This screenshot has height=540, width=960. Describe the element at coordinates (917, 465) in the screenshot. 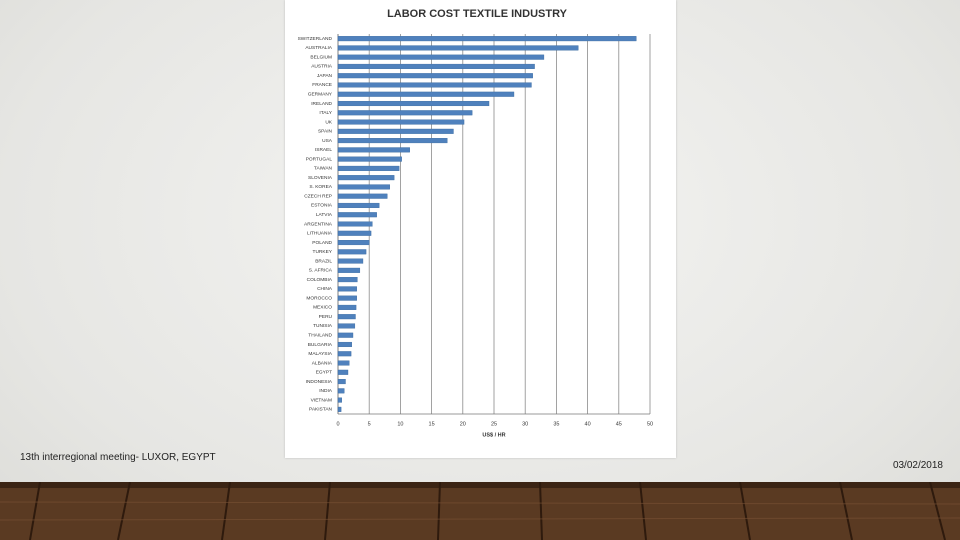

I see `footer-right: 03/02/2018` at that location.